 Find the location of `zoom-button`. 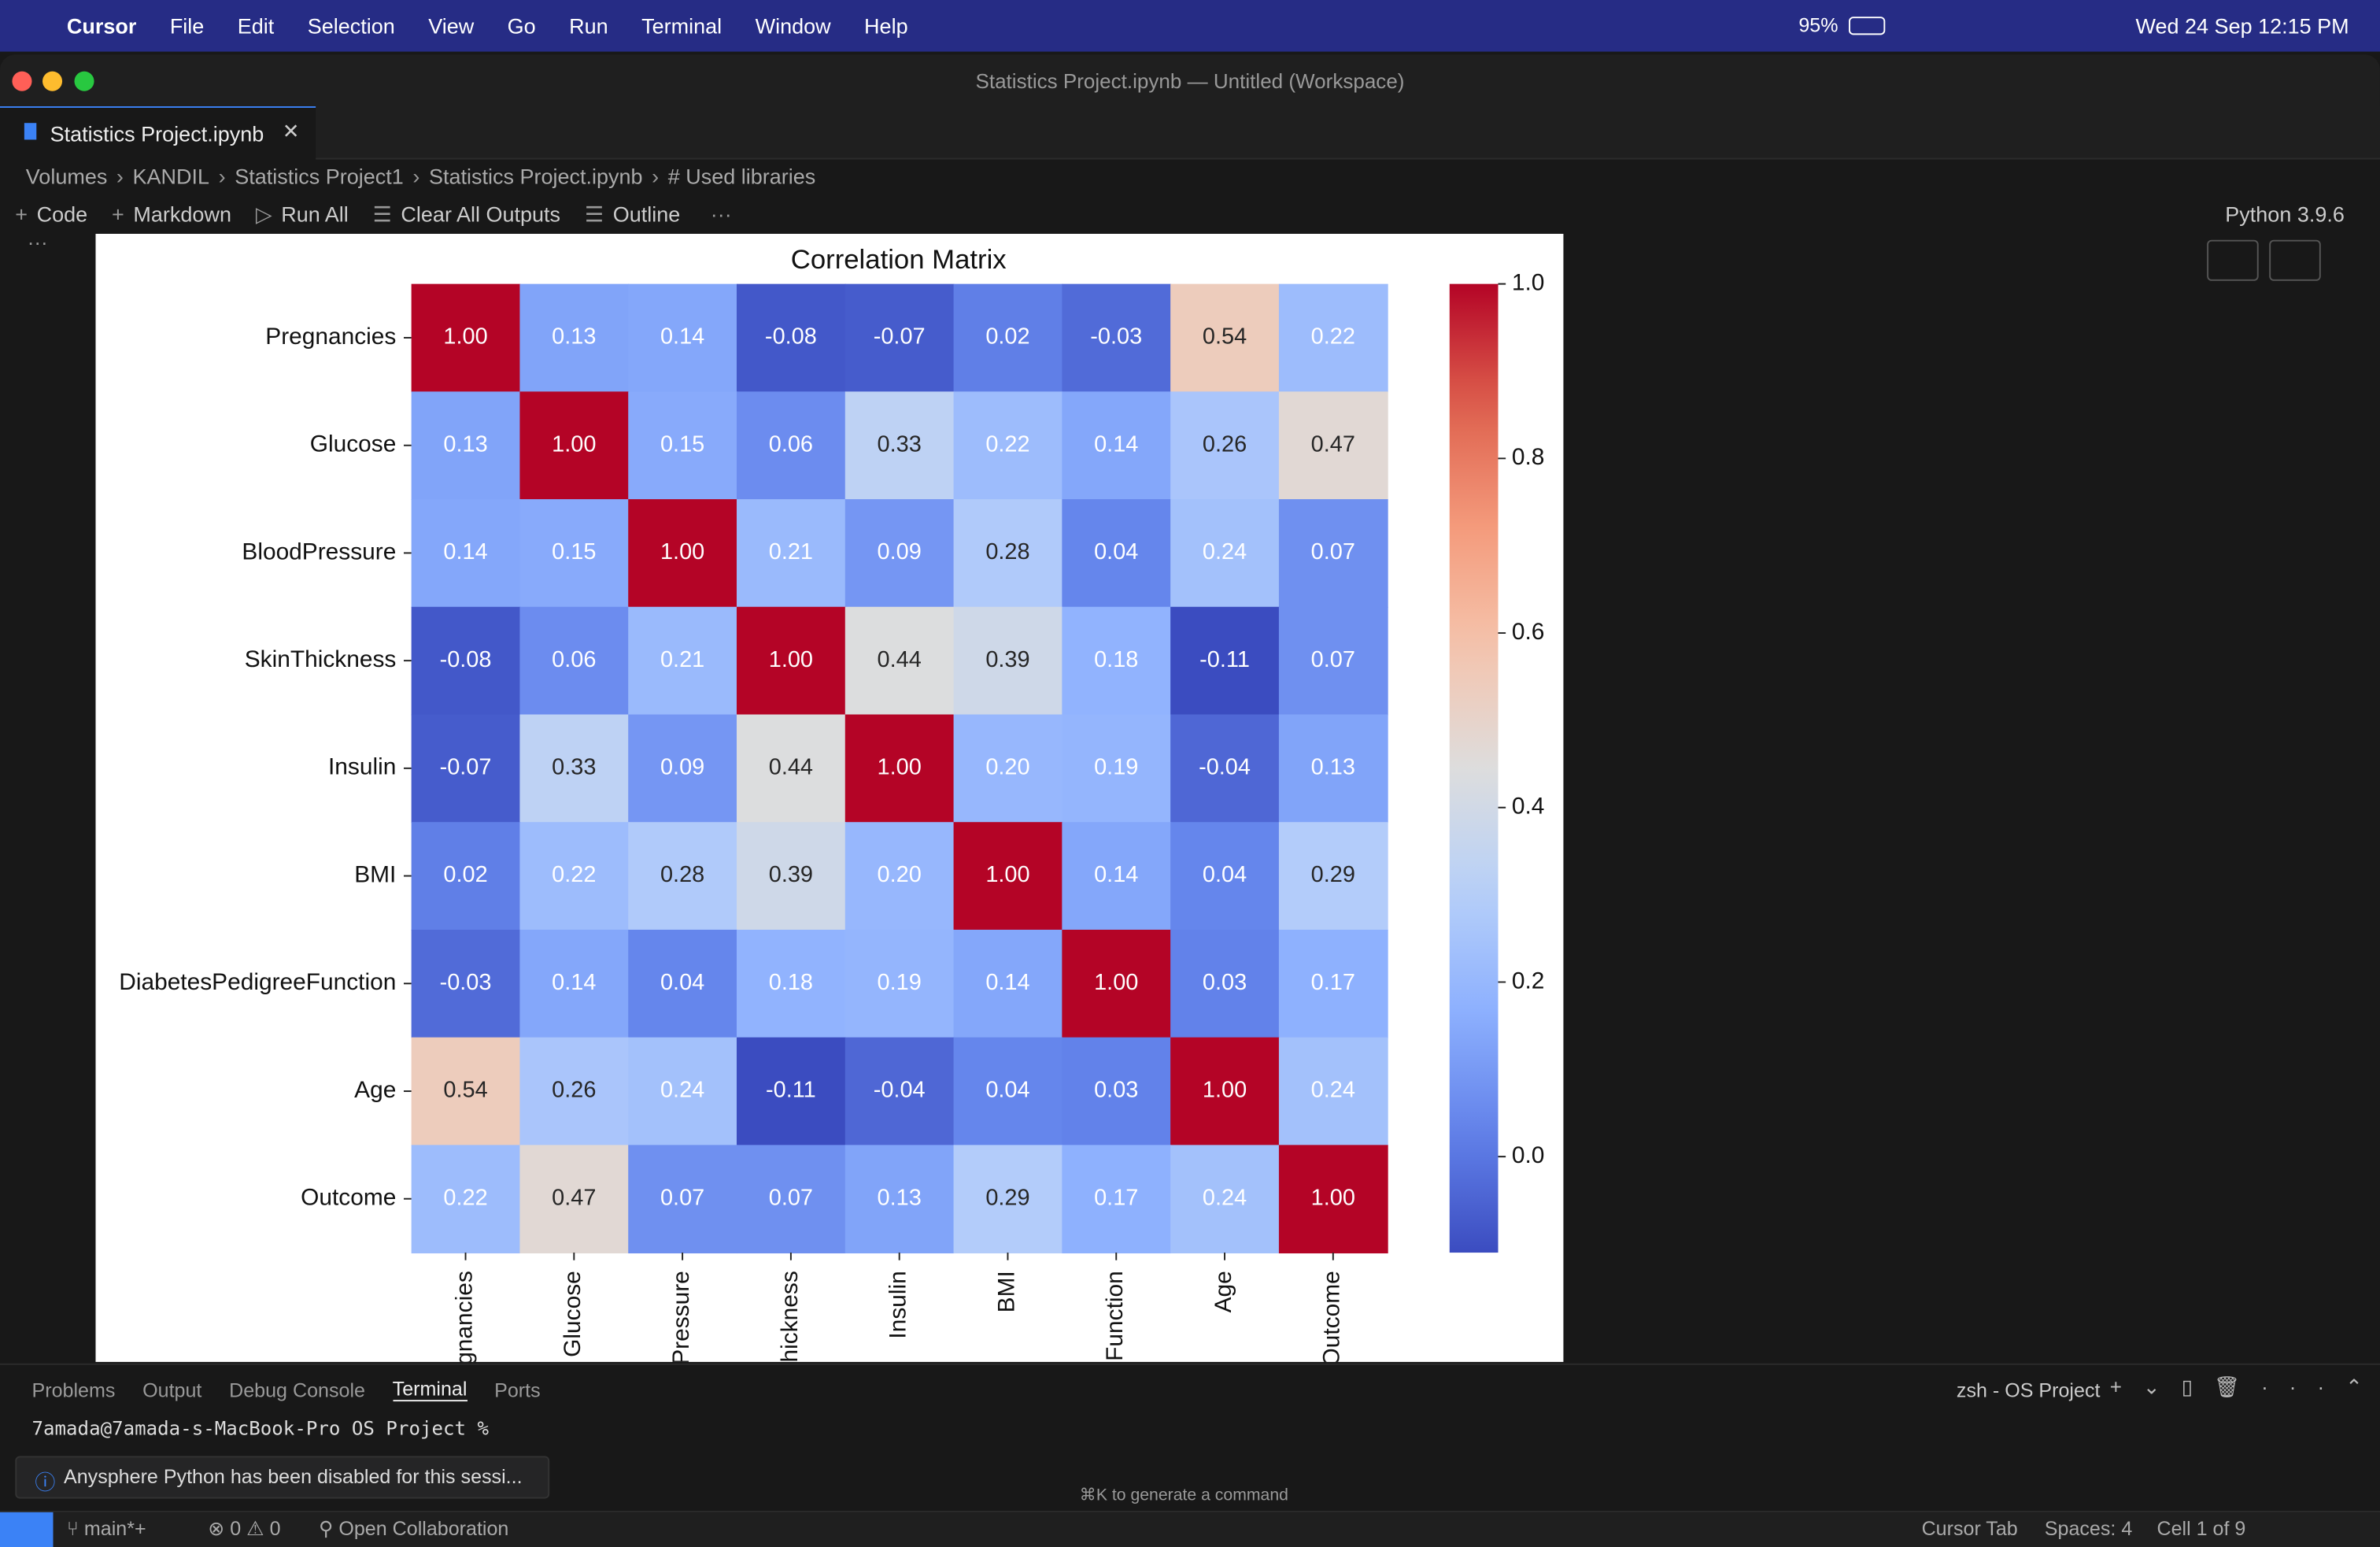

zoom-button is located at coordinates (84, 81).